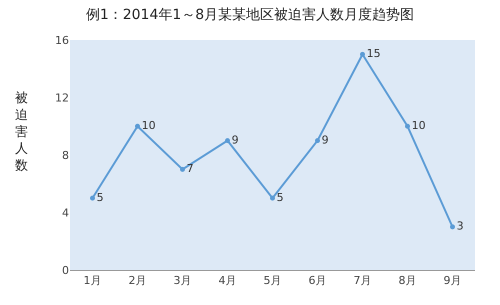 The image size is (500, 305). Describe the element at coordinates (183, 281) in the screenshot. I see `x-tick-label: 3月` at that location.